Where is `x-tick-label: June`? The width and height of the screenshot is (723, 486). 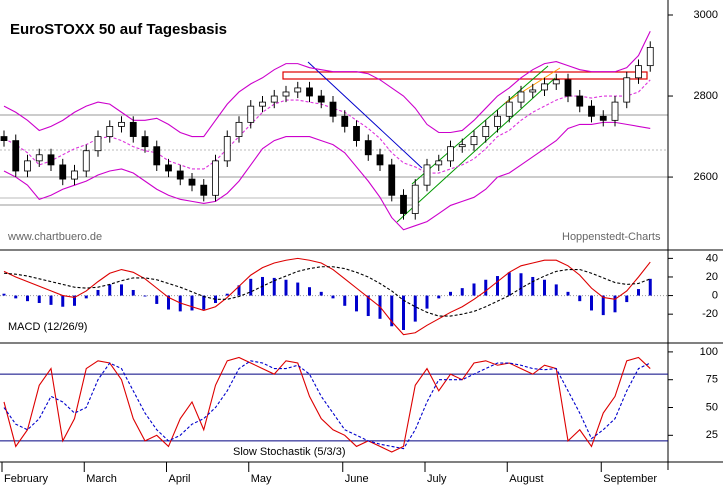 x-tick-label: June is located at coordinates (357, 479).